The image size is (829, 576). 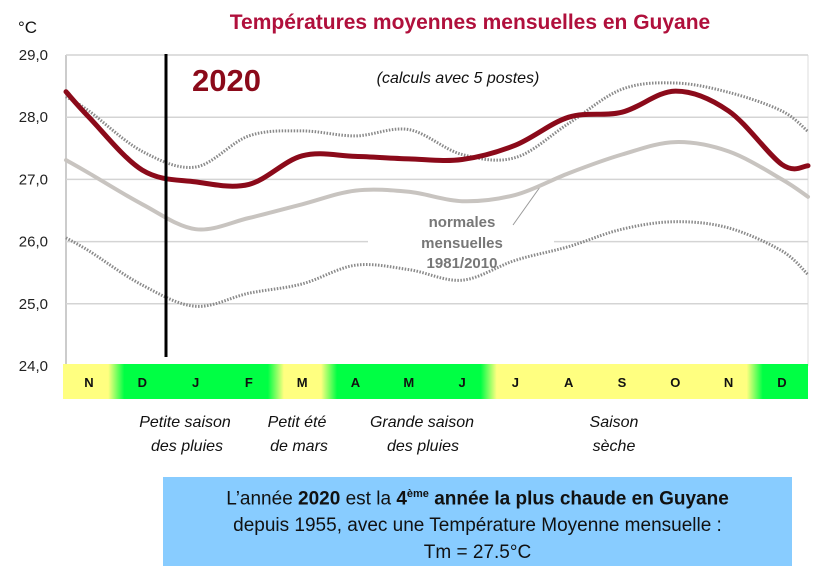 I want to click on chart-subtitle: (calculs avec 5 postes), so click(x=458, y=78).